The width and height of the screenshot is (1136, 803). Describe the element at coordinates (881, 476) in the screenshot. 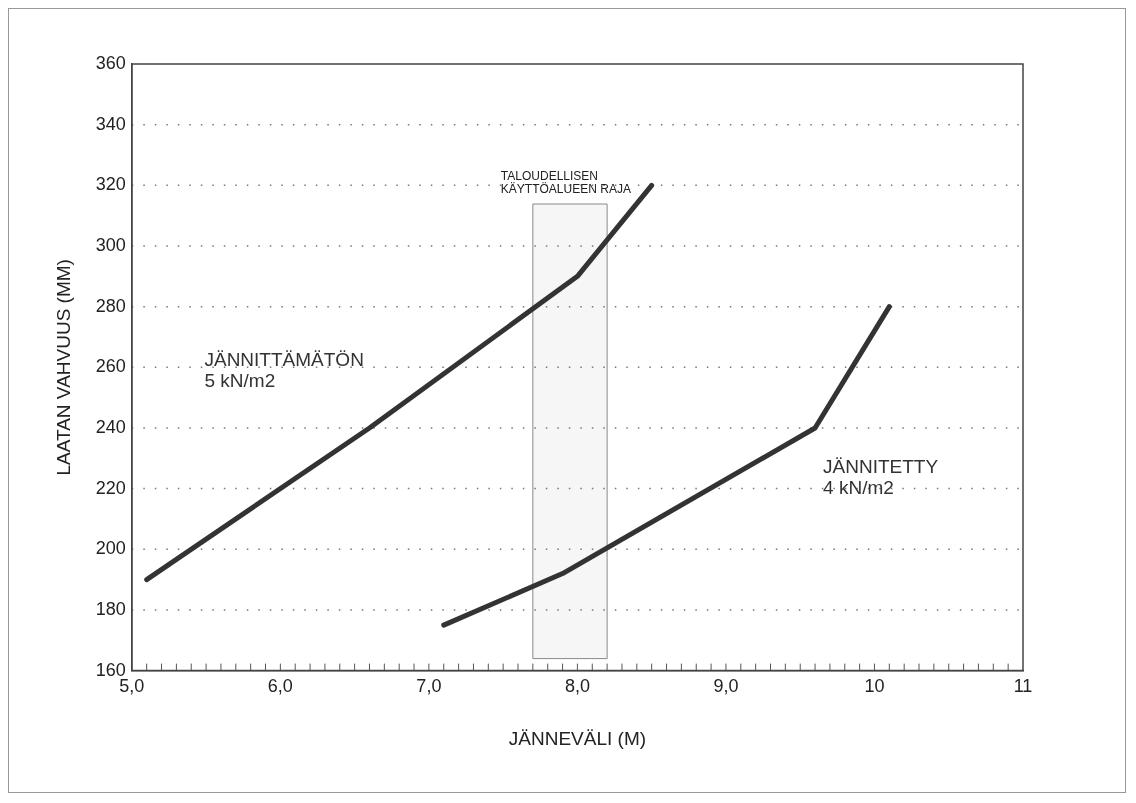

I see `series-label: JÄNNITETTY 4 kN/m2` at that location.